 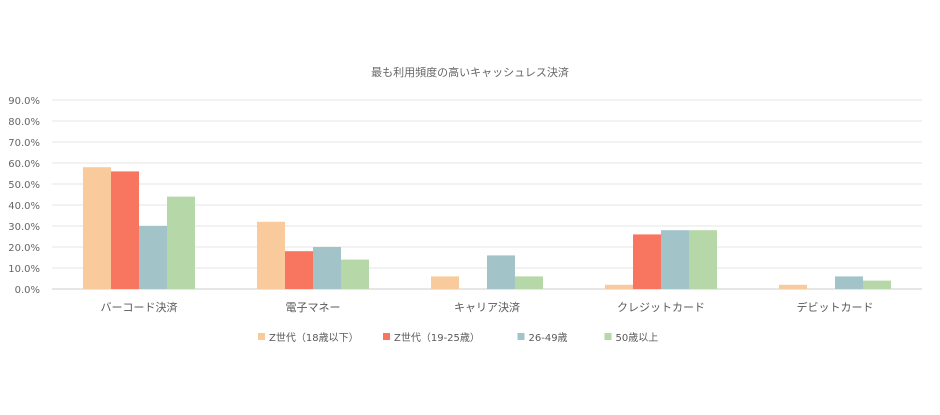 I want to click on legend: Z世代（18歳以下） Z世代（19-25歳） 26-49歳 50歳以上, so click(x=458, y=338).